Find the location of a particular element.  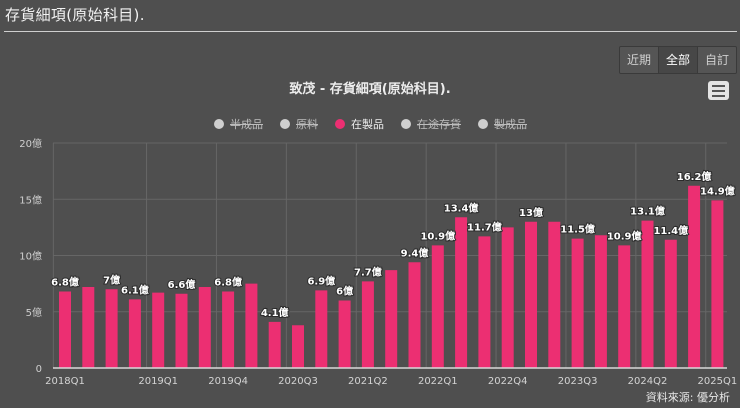

data-label: 6億 is located at coordinates (344, 291).